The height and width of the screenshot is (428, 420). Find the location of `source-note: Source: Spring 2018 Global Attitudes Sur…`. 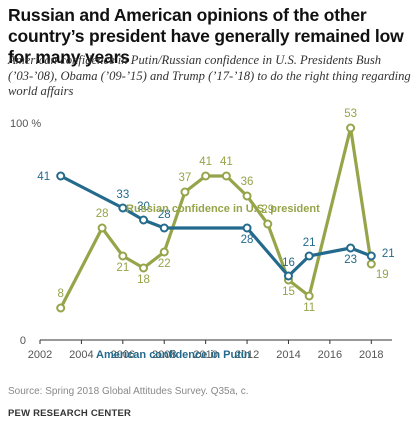

source-note: Source: Spring 2018 Global Attitudes Sur… is located at coordinates (128, 391).